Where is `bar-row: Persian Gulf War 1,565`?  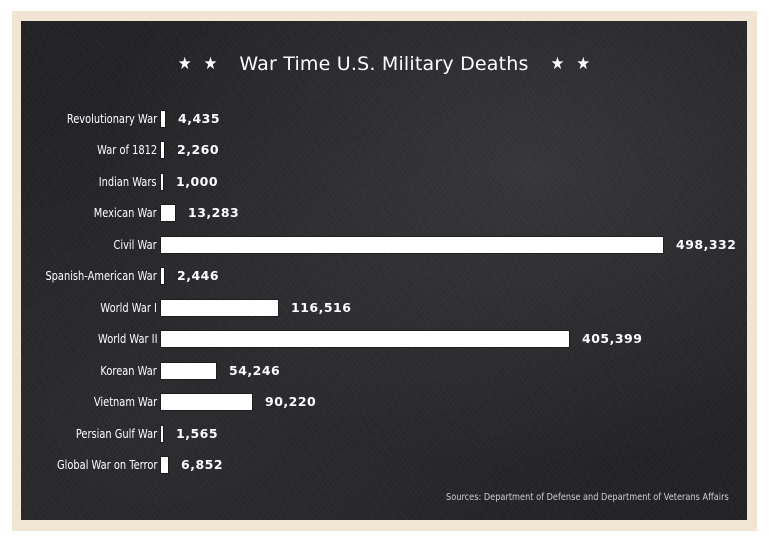 bar-row: Persian Gulf War 1,565 is located at coordinates (384, 434).